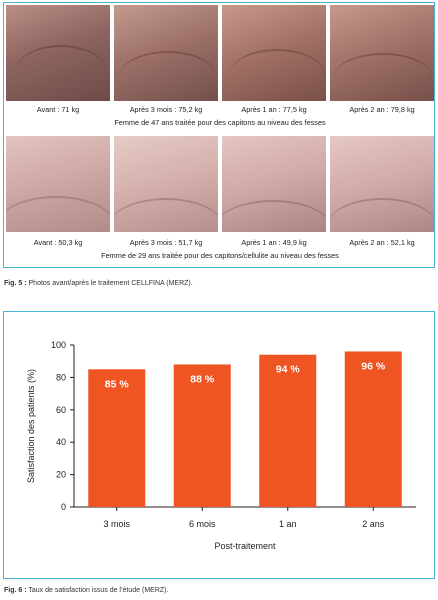  Describe the element at coordinates (63, 507) in the screenshot. I see `y-tick-label: 0` at that location.